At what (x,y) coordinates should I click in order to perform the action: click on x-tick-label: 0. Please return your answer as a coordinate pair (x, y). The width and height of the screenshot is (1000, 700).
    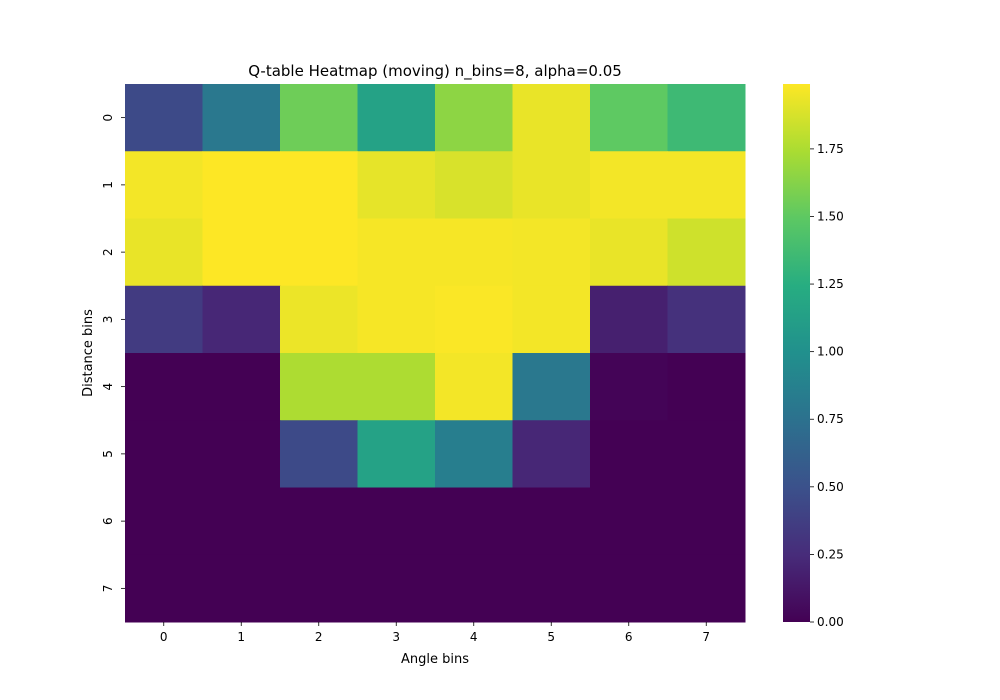
    Looking at the image, I should click on (164, 637).